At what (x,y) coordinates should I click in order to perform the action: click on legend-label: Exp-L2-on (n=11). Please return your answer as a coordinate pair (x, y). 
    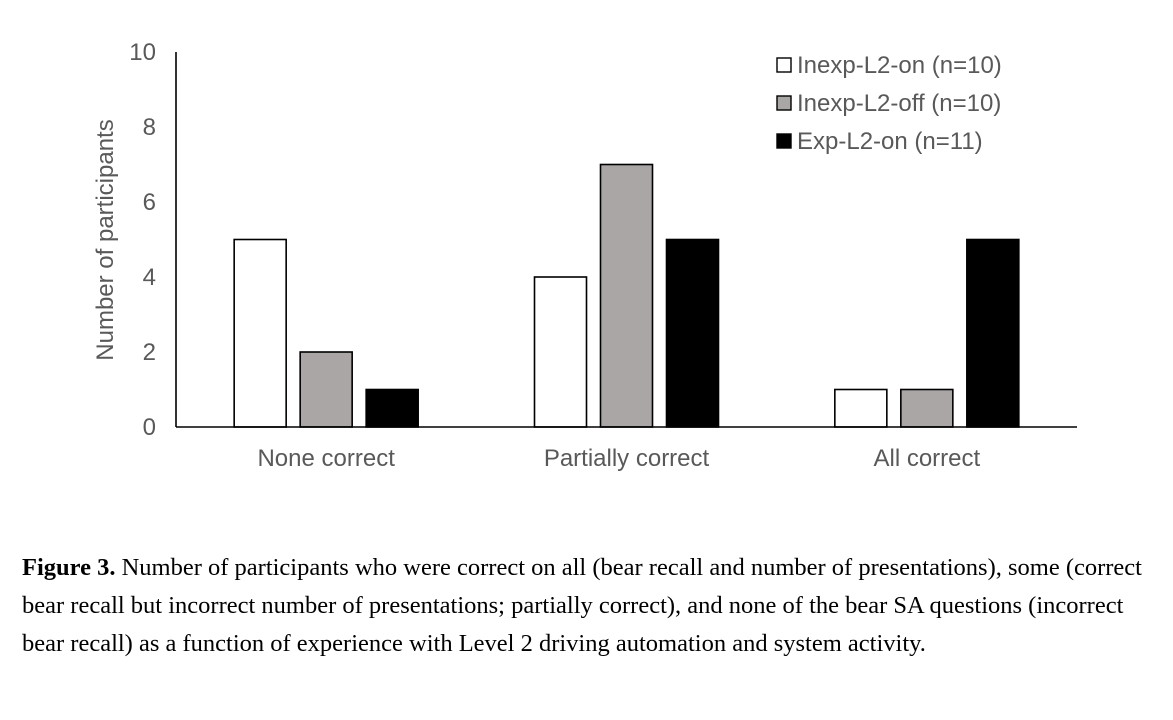
    Looking at the image, I should click on (890, 141).